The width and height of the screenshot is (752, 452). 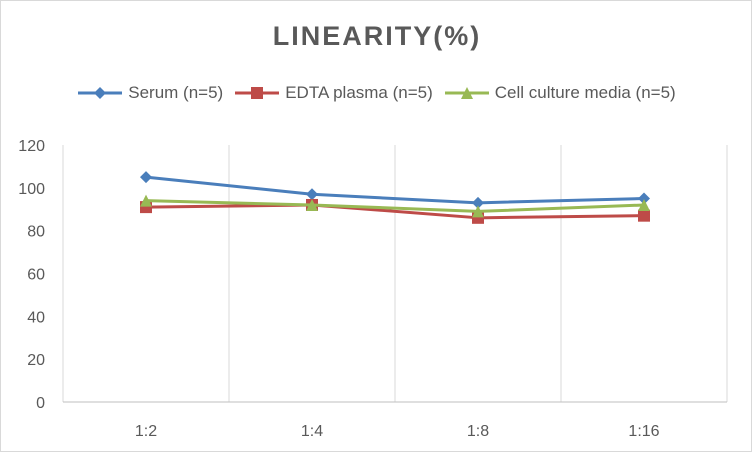 What do you see at coordinates (31, 189) in the screenshot?
I see `y-tick-label: 100` at bounding box center [31, 189].